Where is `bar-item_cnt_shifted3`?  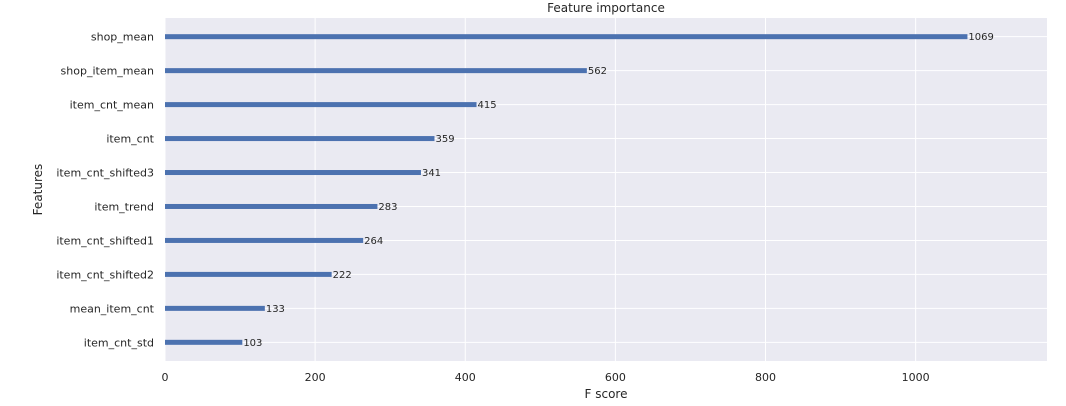 bar-item_cnt_shifted3 is located at coordinates (293, 173).